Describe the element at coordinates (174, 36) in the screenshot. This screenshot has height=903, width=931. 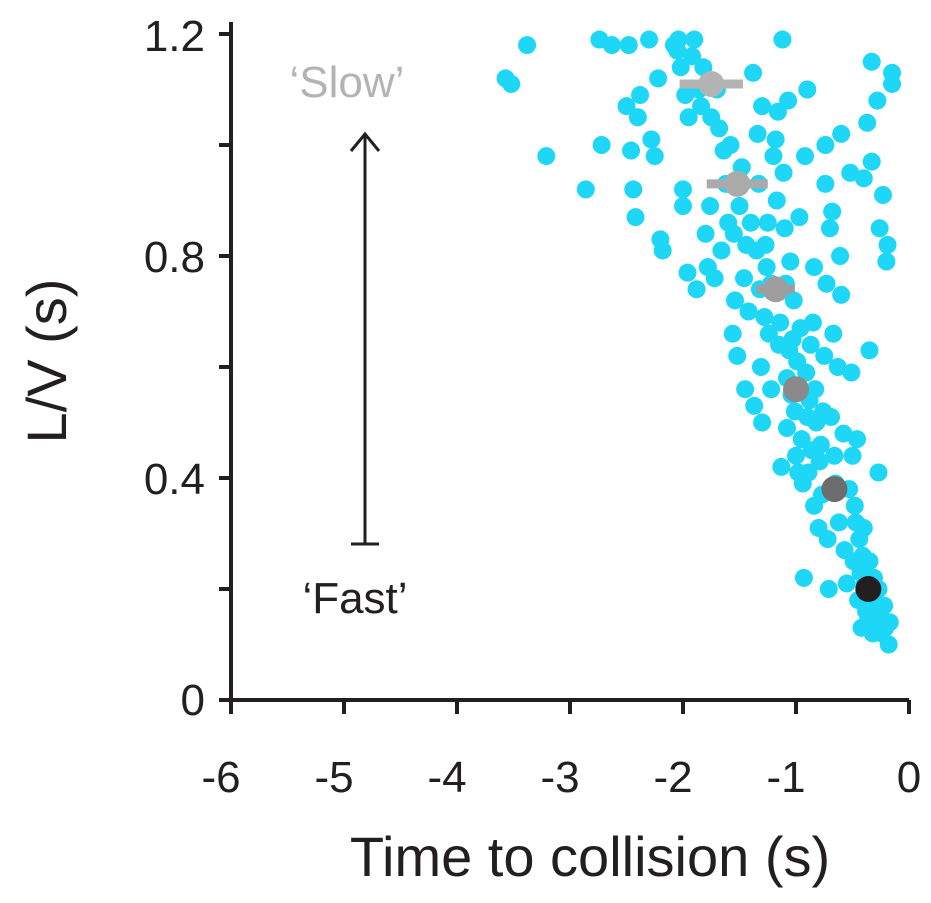
I see `y-tick-label: 1.2` at that location.